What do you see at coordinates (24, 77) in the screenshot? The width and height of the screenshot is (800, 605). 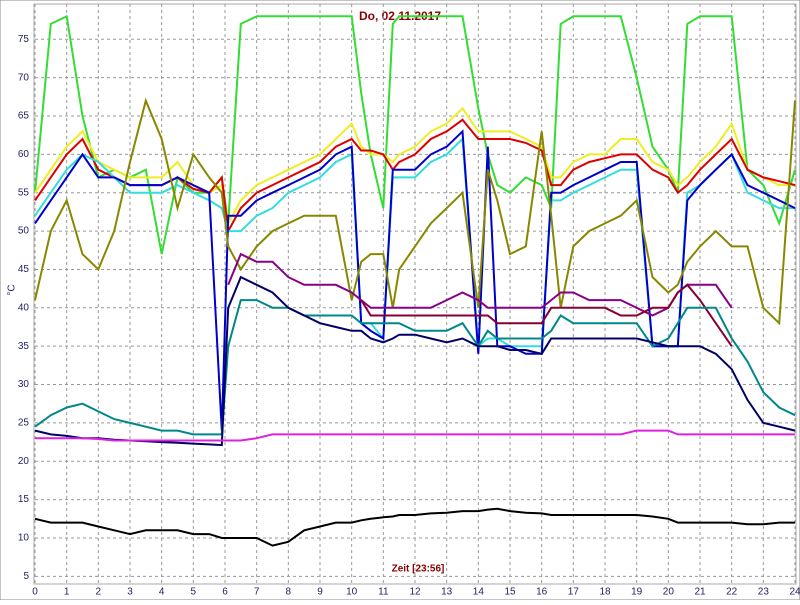 I see `y-tick-label: 70` at bounding box center [24, 77].